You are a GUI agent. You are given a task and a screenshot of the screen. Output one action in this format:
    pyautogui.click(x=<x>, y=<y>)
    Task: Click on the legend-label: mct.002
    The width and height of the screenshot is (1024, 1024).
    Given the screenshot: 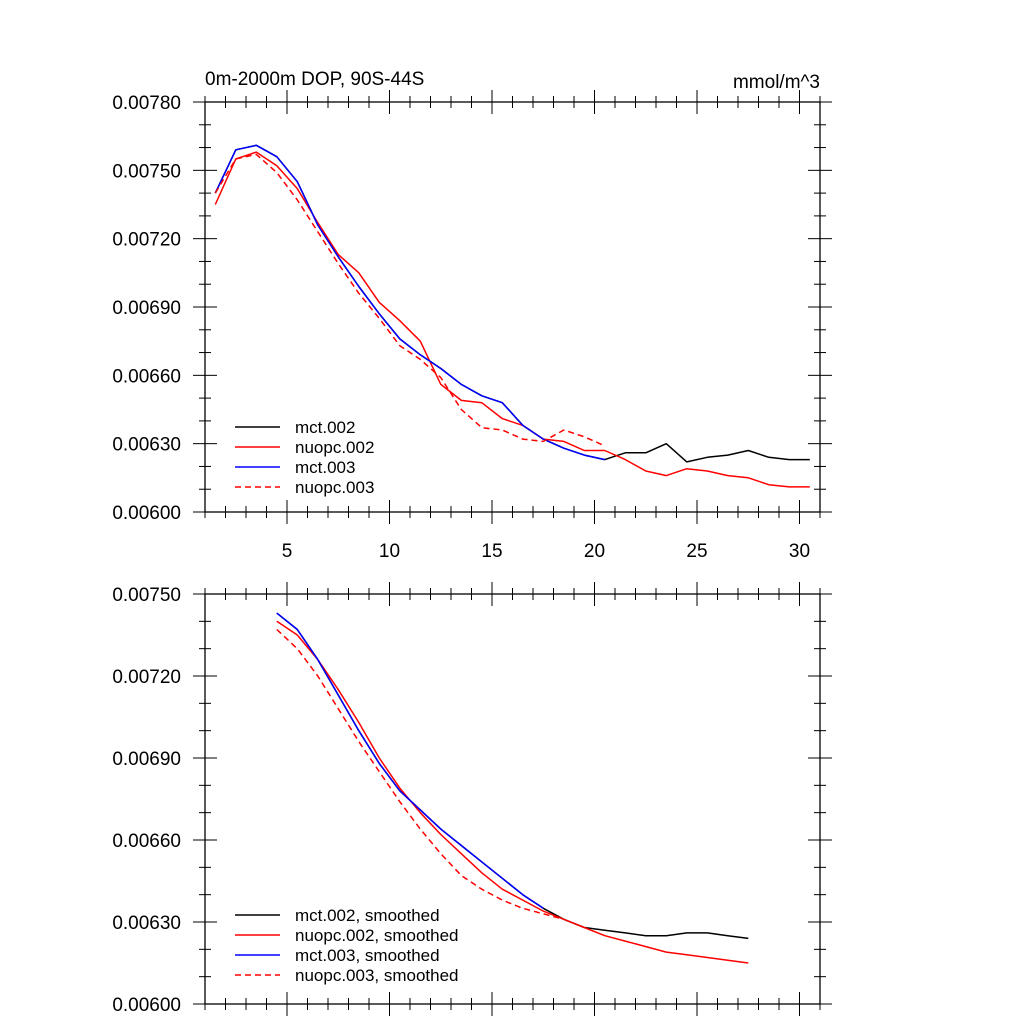 What is the action you would take?
    pyautogui.click(x=325, y=427)
    